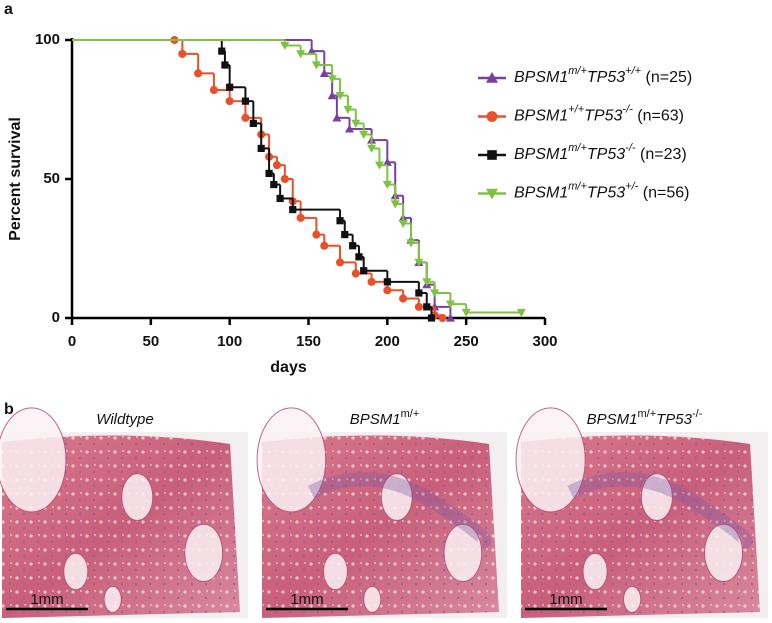 The height and width of the screenshot is (623, 772). I want to click on x-tick-label: 200, so click(387, 341).